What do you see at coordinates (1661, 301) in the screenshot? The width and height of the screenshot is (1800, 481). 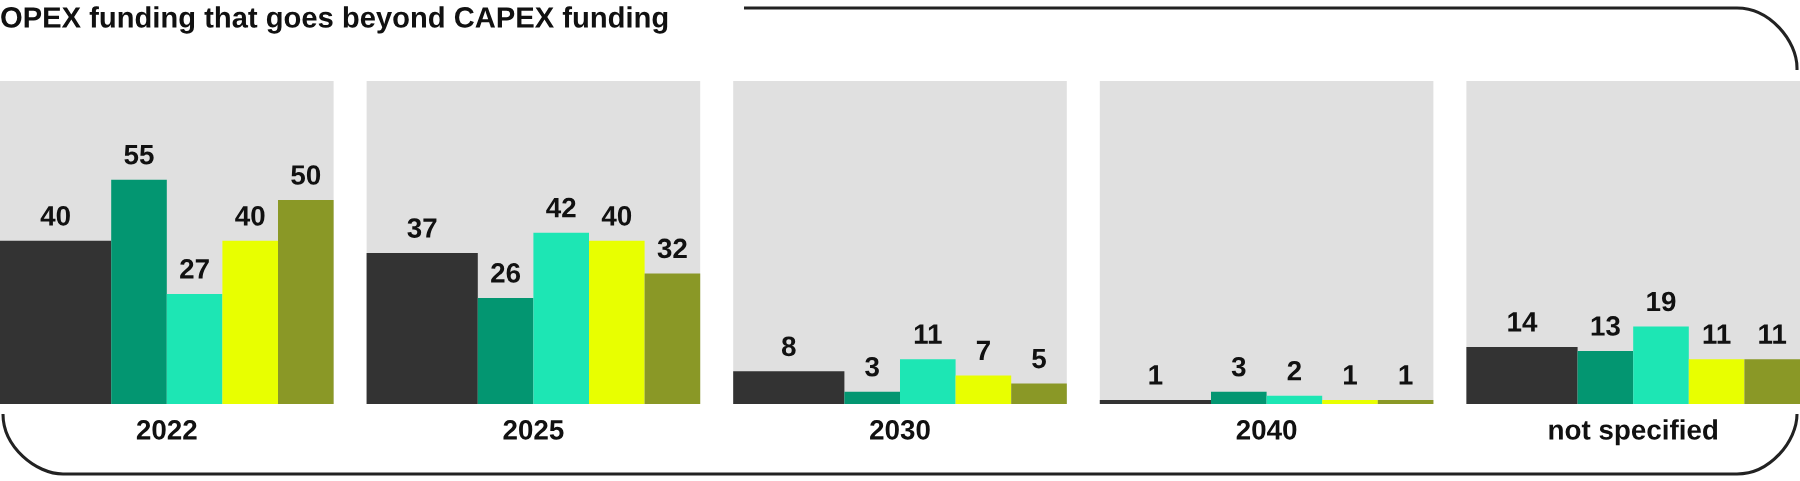 I see `data-label: 19` at bounding box center [1661, 301].